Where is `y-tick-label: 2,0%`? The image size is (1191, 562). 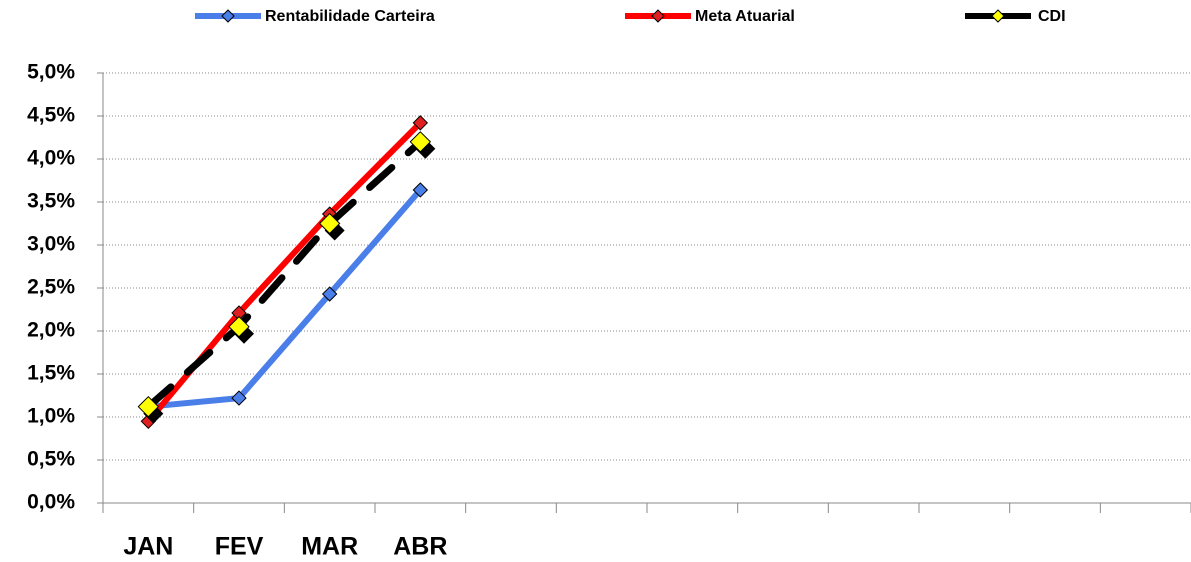
y-tick-label: 2,0% is located at coordinates (51, 330).